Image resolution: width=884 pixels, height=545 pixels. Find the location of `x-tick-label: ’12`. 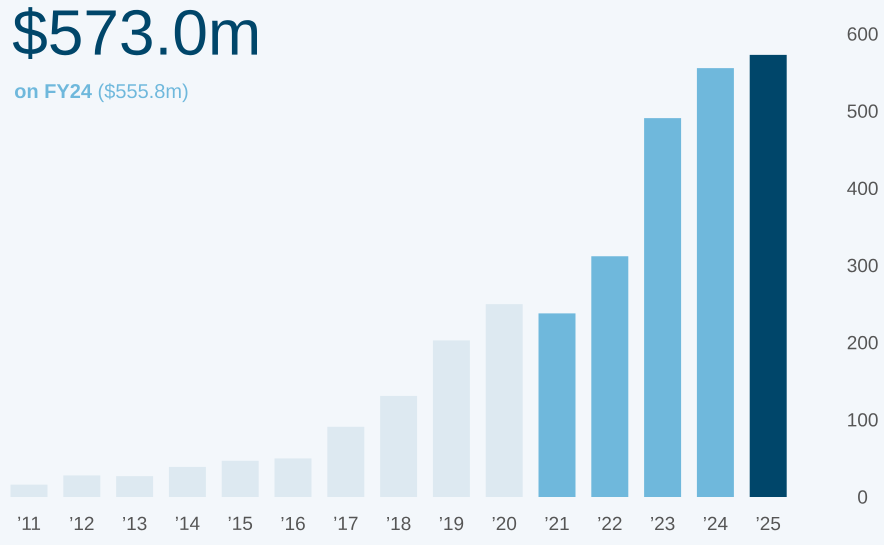

x-tick-label: ’12 is located at coordinates (82, 523).